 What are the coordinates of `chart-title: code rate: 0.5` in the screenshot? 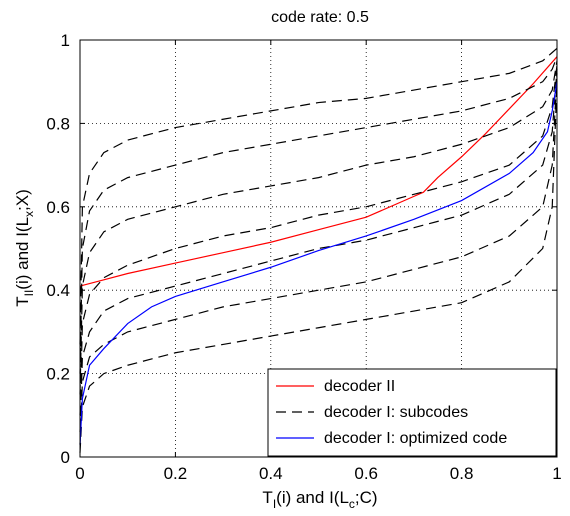 It's located at (320, 17).